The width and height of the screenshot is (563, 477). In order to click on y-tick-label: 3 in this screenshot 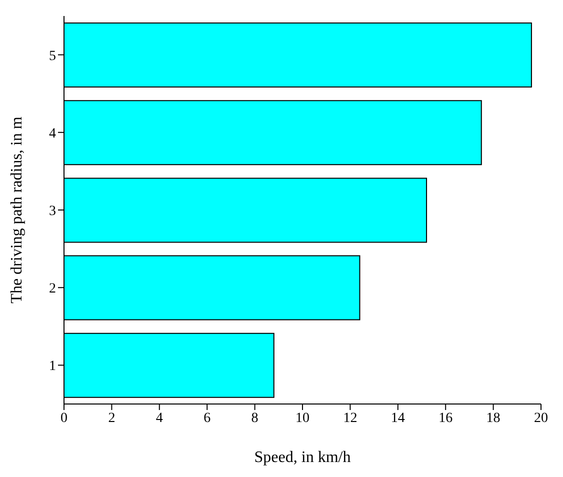, I will do `click(52, 211)`.